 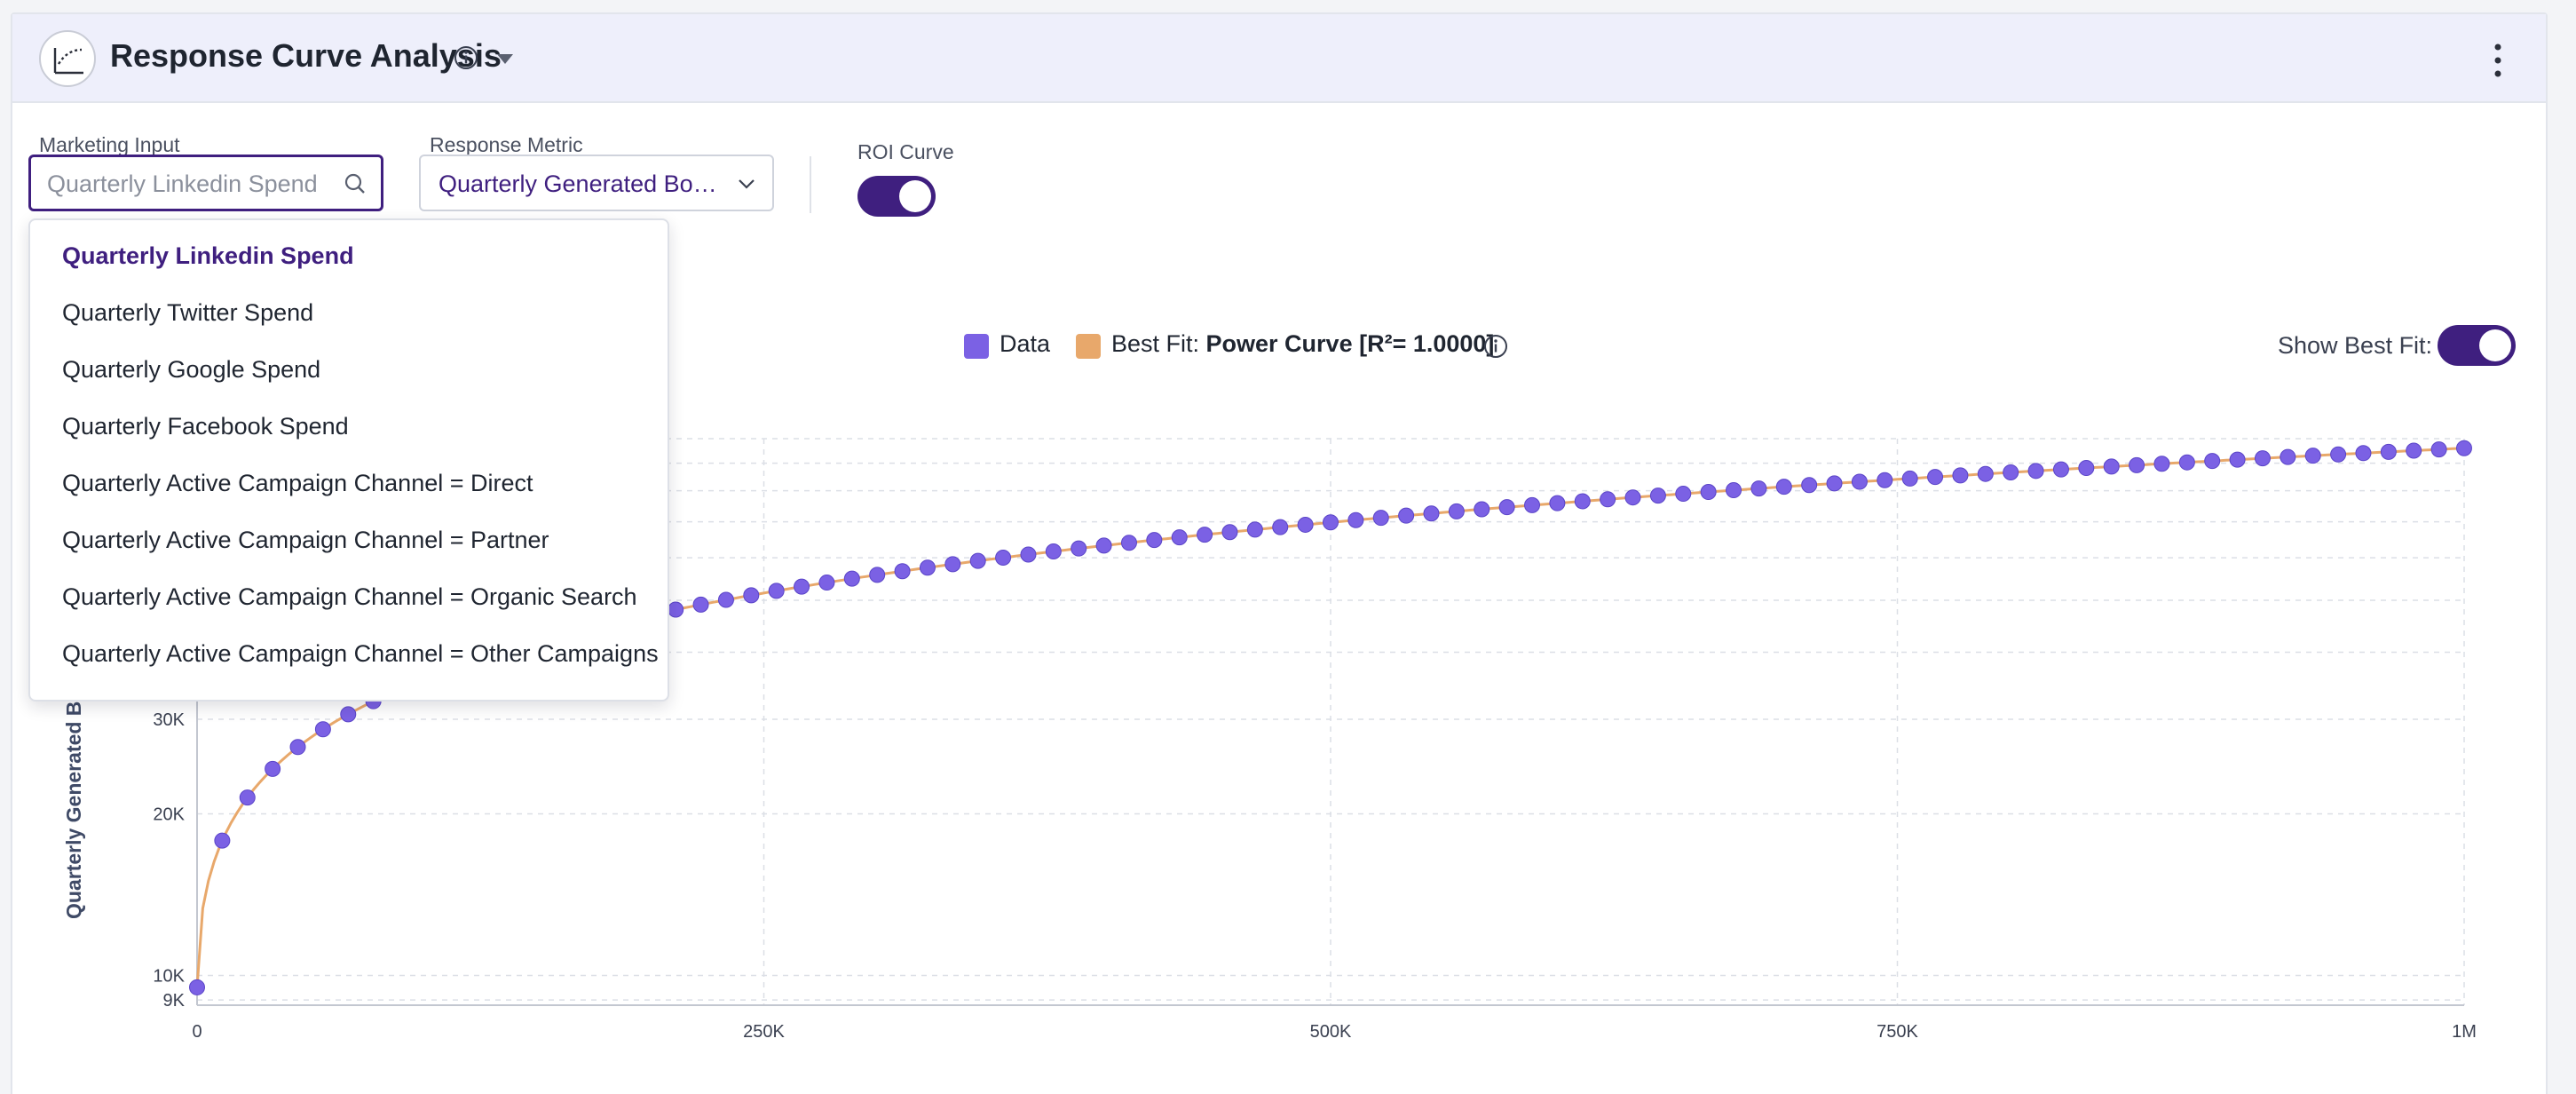 I want to click on toggle-knob, so click(x=2495, y=345).